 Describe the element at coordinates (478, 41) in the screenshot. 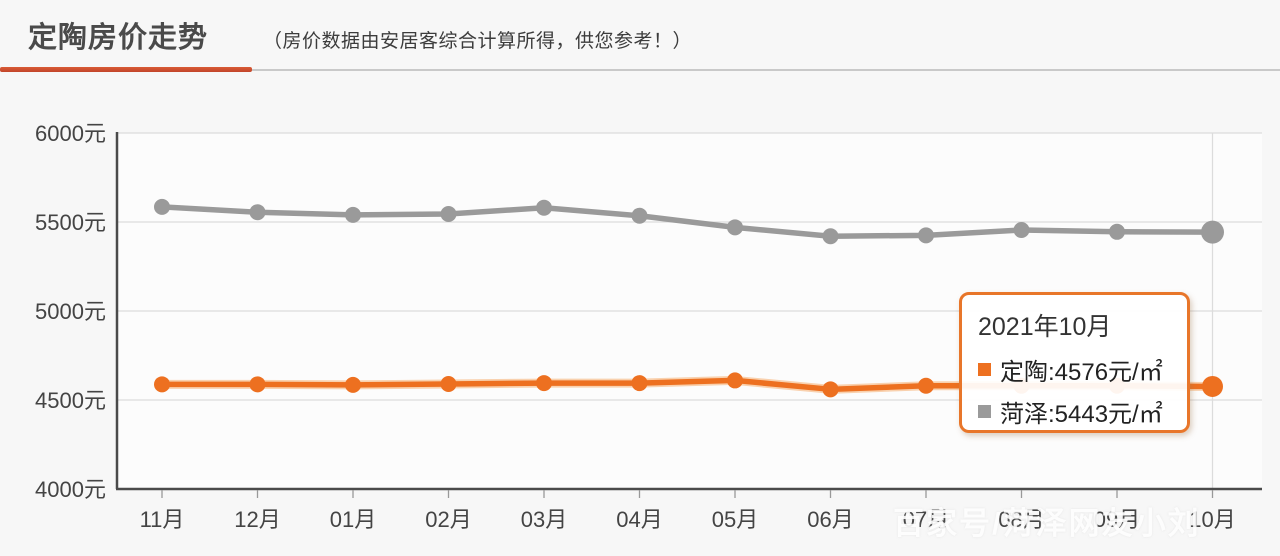

I see `page-subtitle: （房价数据由安居客综合计算所得，供您参考！）` at that location.